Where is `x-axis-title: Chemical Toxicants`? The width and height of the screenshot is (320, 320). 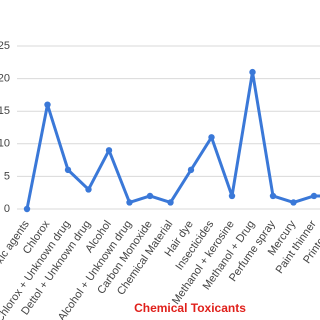
x-axis-title: Chemical Toxicants is located at coordinates (190, 308).